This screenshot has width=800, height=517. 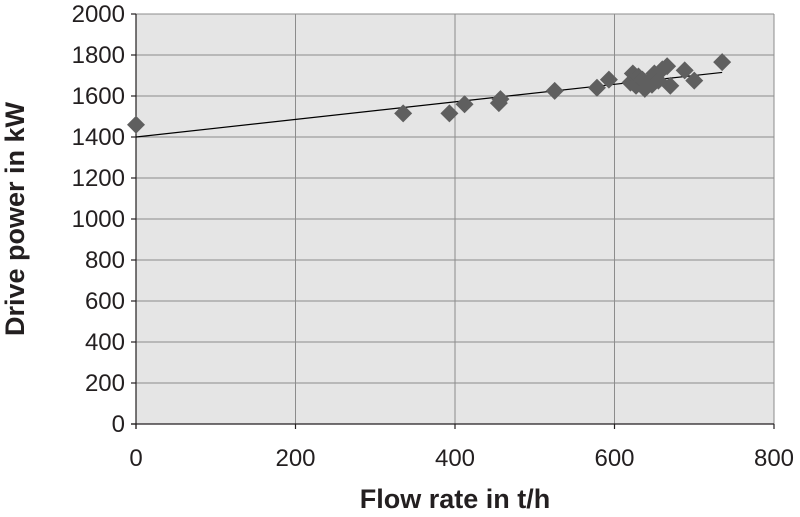 What do you see at coordinates (98, 14) in the screenshot?
I see `y-tick-label: 2000` at bounding box center [98, 14].